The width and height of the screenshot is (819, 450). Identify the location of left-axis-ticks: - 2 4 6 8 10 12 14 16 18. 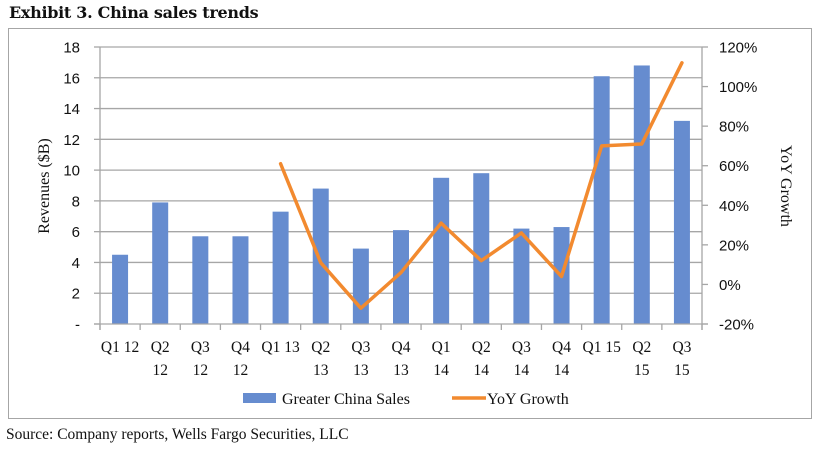
(71, 187).